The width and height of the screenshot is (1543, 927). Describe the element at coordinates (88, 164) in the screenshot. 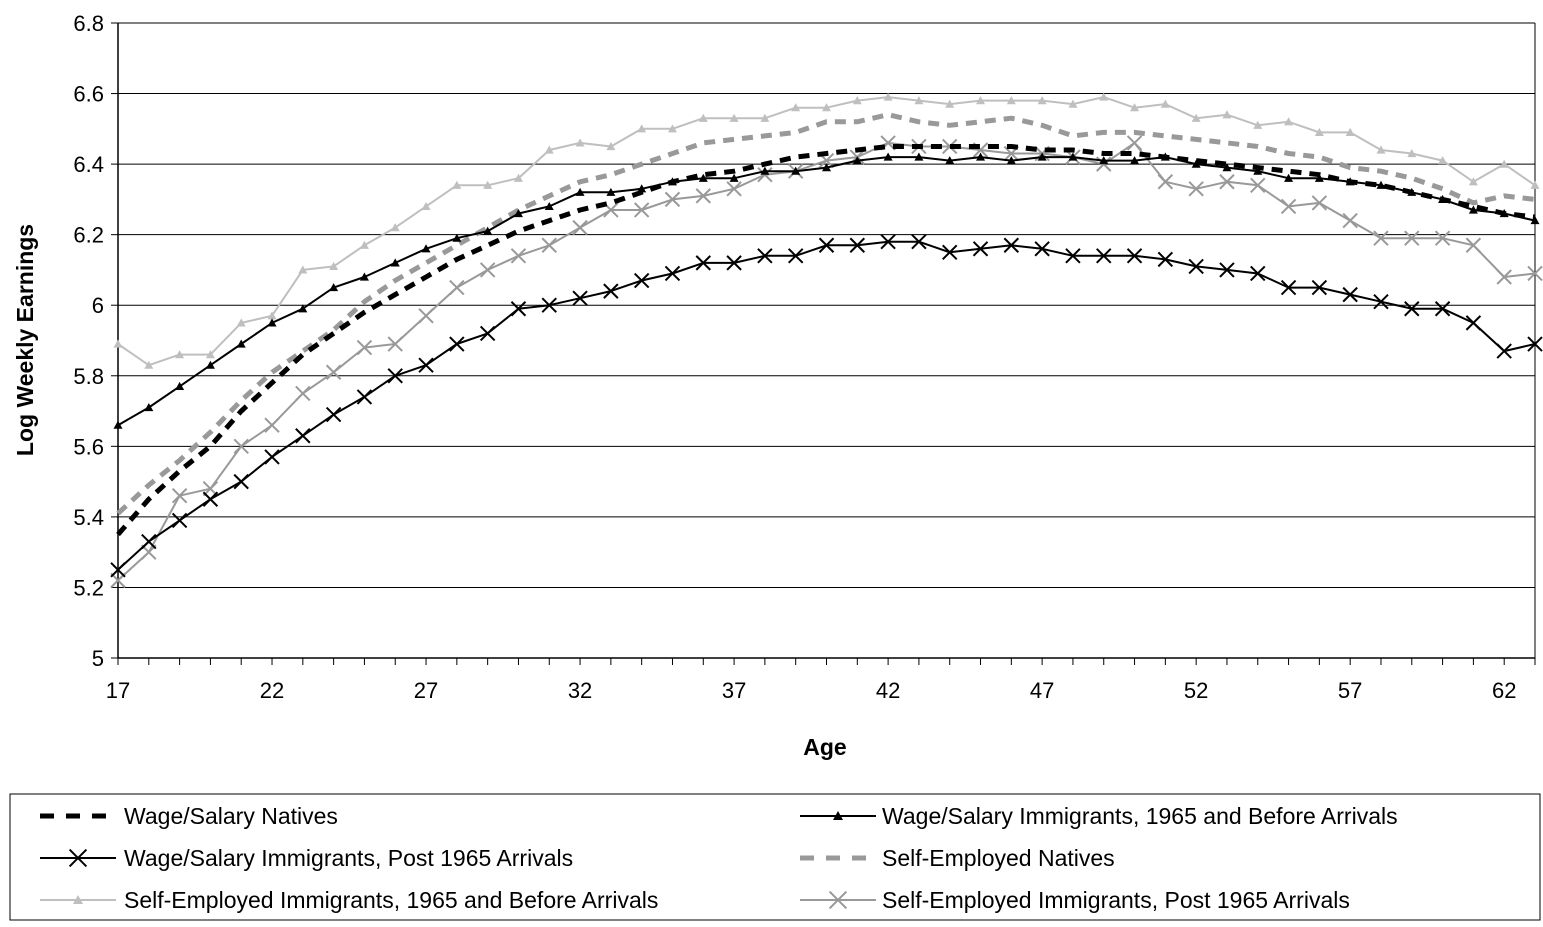

I see `y-tick-label: 6.4` at that location.